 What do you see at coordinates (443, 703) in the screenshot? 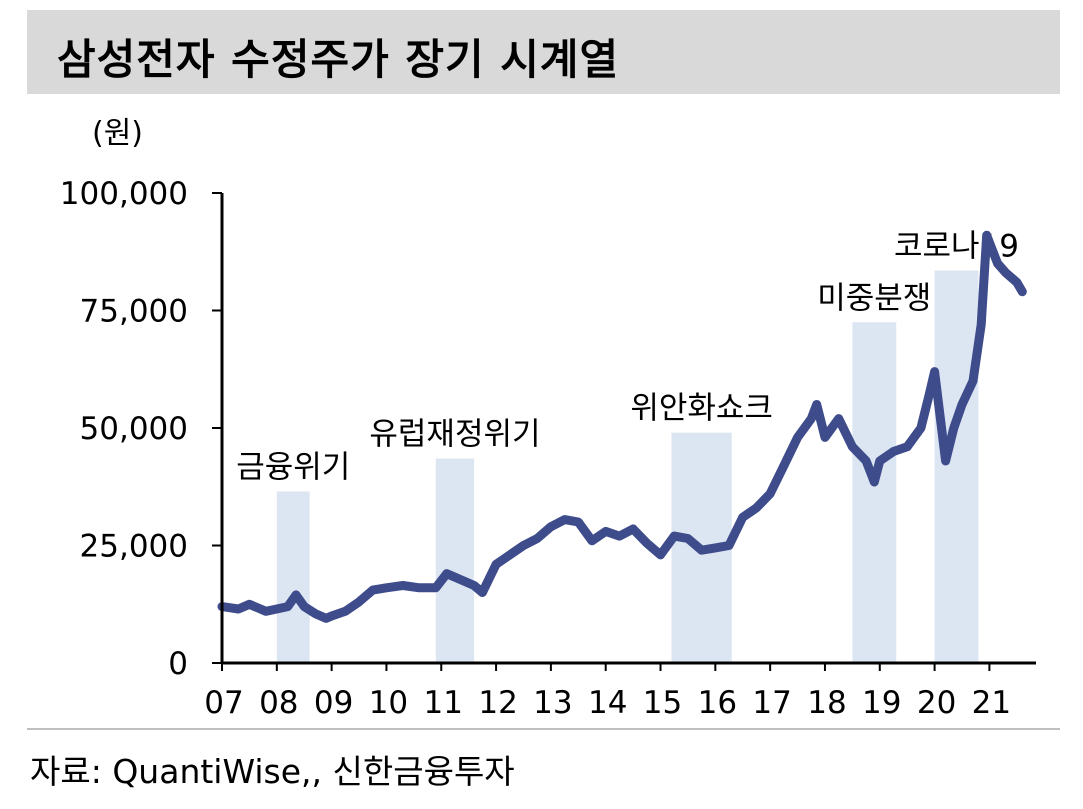
I see `x-tick-label: 11` at bounding box center [443, 703].